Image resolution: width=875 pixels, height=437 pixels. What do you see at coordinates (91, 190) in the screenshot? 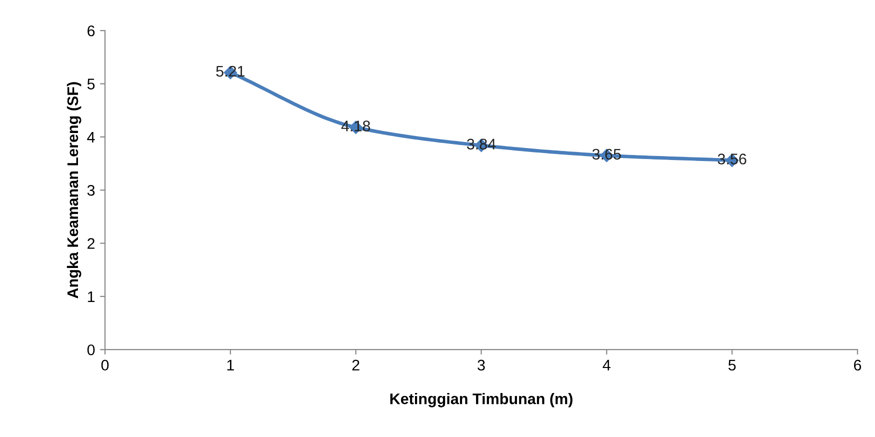
I see `y-tick-label: 3` at bounding box center [91, 190].